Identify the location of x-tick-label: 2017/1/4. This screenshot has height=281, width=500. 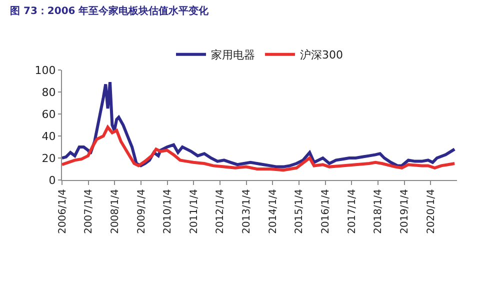
(352, 211).